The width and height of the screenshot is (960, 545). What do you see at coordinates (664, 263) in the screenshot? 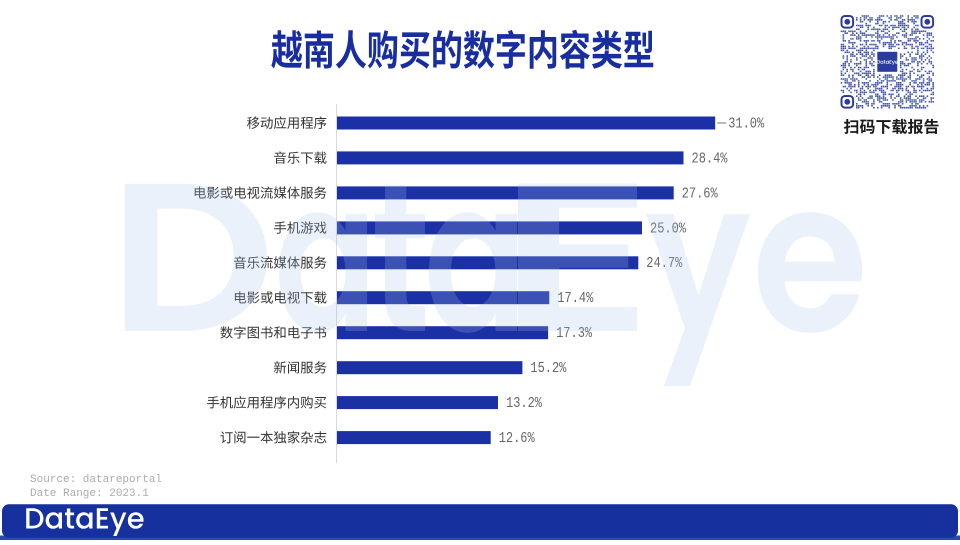
I see `svg-text: 24.7%` at bounding box center [664, 263].